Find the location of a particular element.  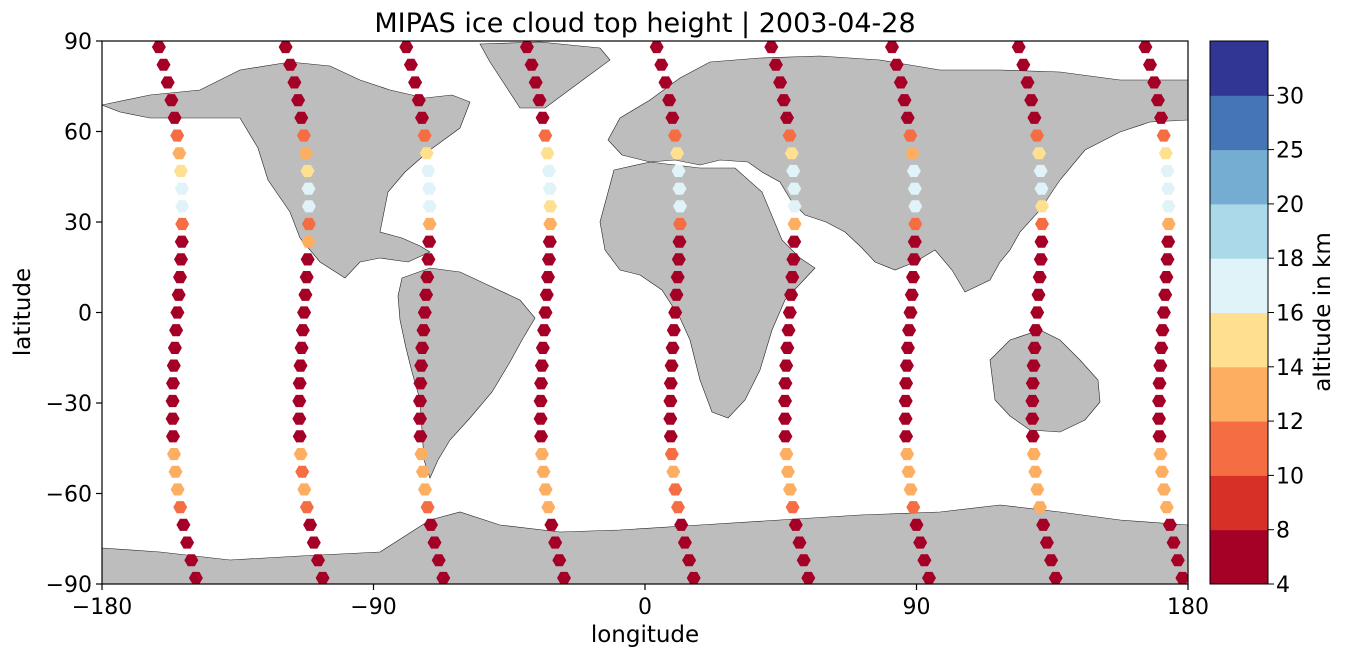

land-north-america is located at coordinates (286, 170).